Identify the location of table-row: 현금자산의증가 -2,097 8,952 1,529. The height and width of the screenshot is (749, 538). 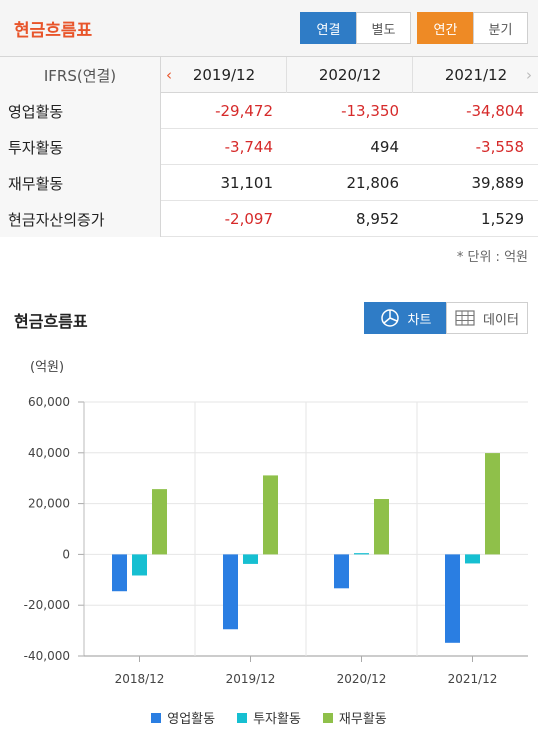
(269, 219).